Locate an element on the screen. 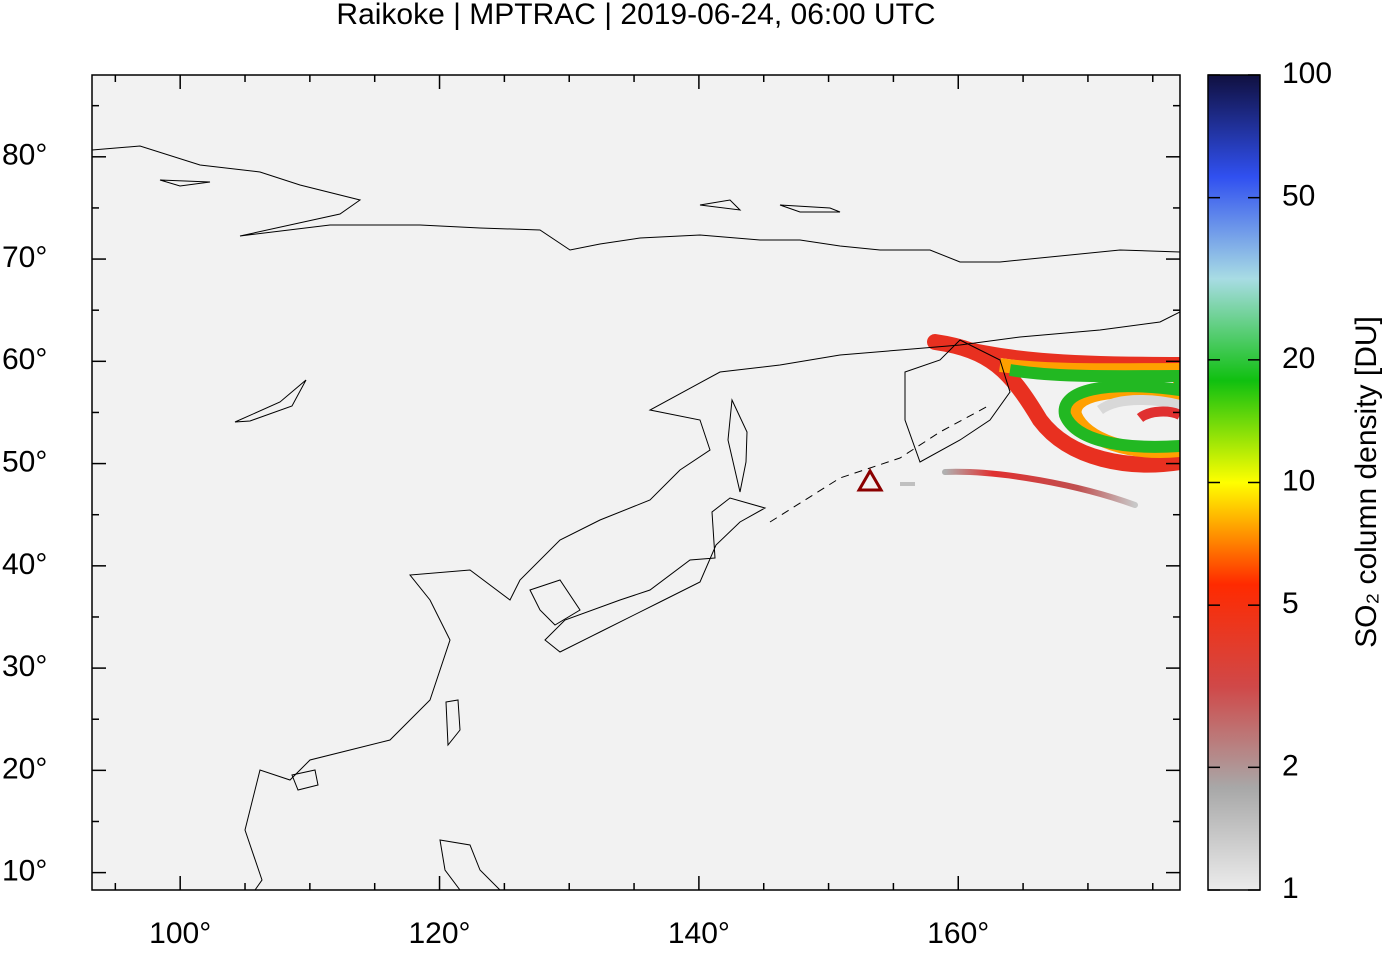 This screenshot has width=1400, height=955. chart-title: Raikoke | MPTRAC | 2019-06-24, 06:00 UTC is located at coordinates (635, 15).